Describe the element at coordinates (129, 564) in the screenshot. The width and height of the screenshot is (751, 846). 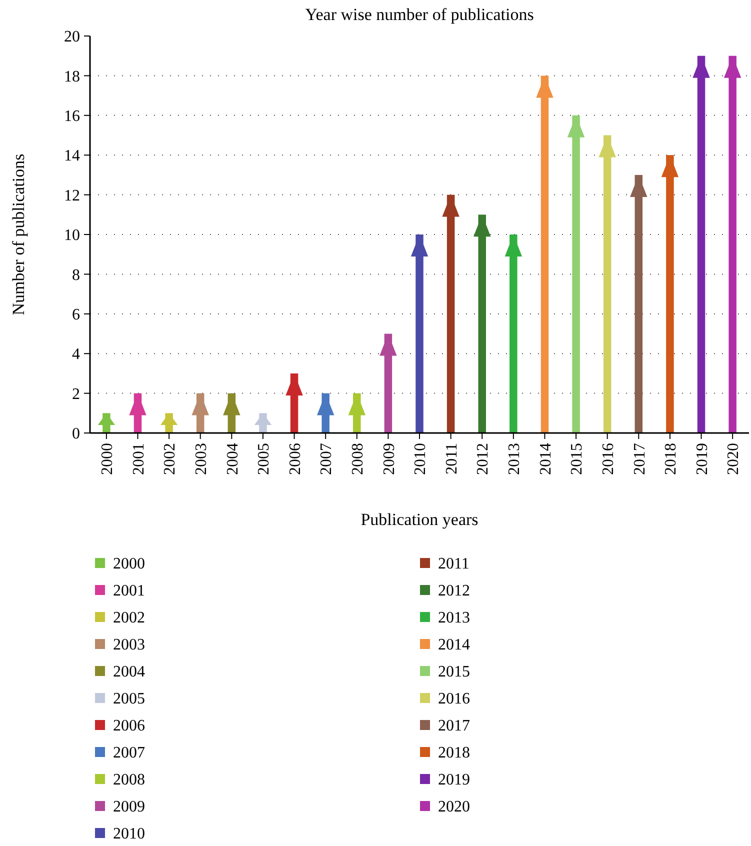
I see `legend-label: 2000` at that location.